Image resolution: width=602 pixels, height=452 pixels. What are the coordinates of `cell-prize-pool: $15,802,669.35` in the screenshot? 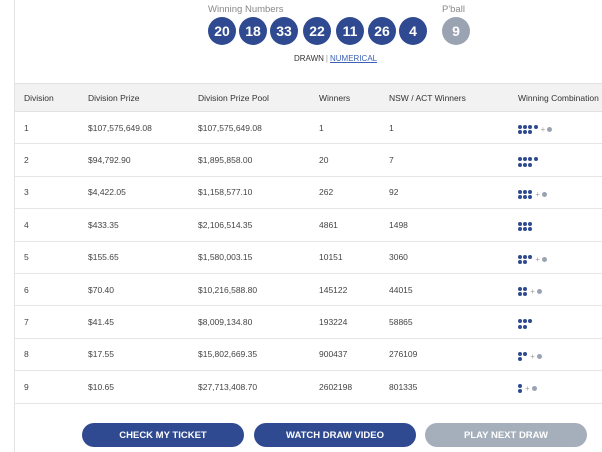 It's located at (258, 355).